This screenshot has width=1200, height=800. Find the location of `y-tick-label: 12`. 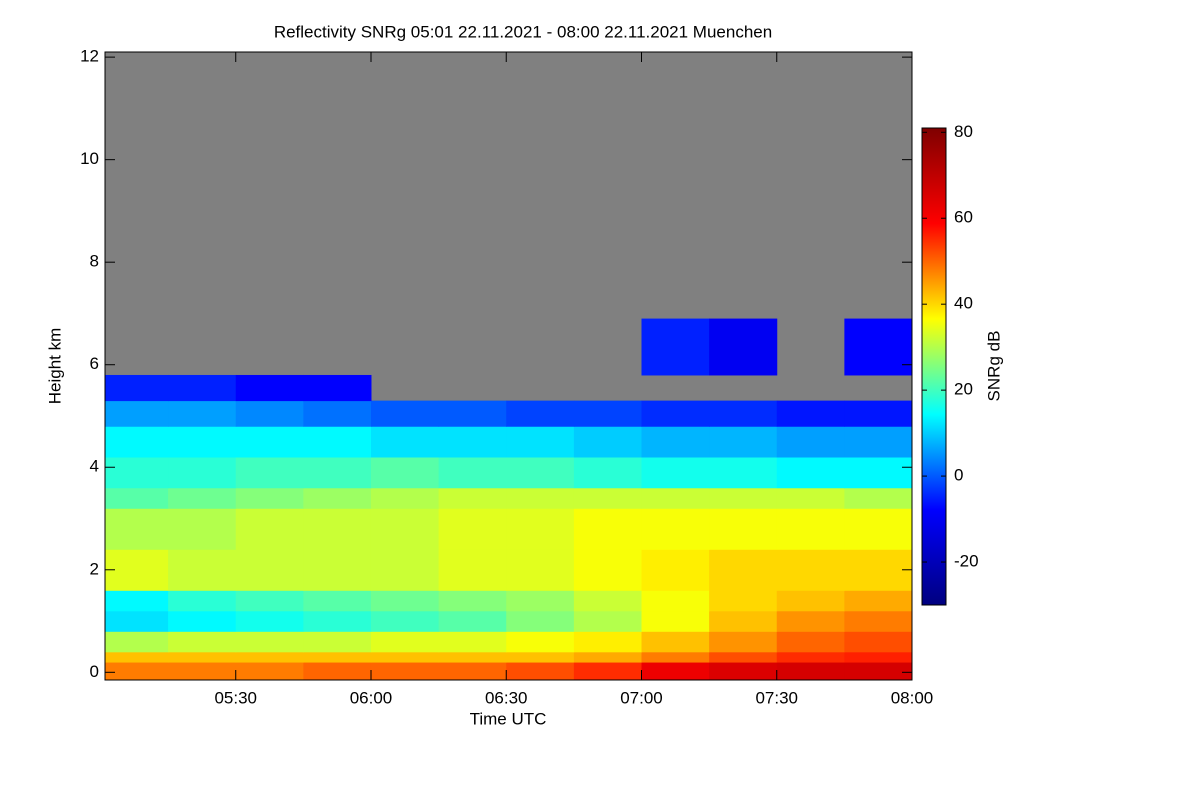

y-tick-label: 12 is located at coordinates (89, 56).